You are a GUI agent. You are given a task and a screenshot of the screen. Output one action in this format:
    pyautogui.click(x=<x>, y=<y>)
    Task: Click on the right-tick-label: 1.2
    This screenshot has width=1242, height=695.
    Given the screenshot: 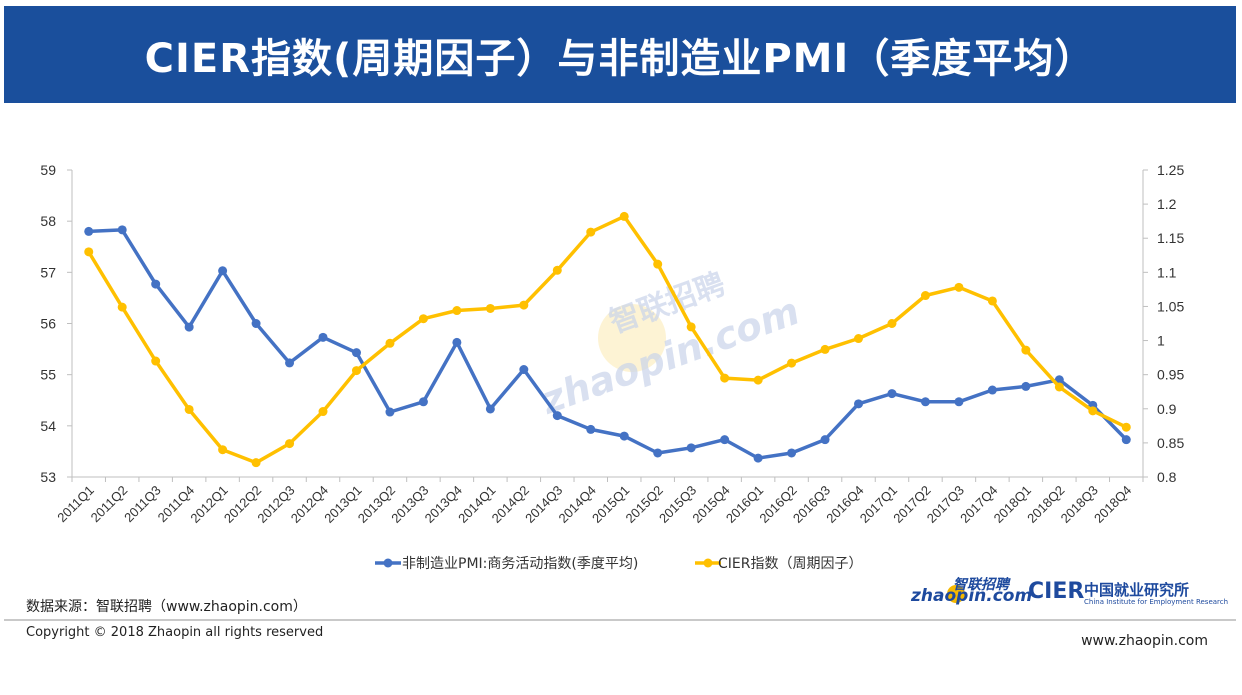 What is the action you would take?
    pyautogui.click(x=1167, y=204)
    